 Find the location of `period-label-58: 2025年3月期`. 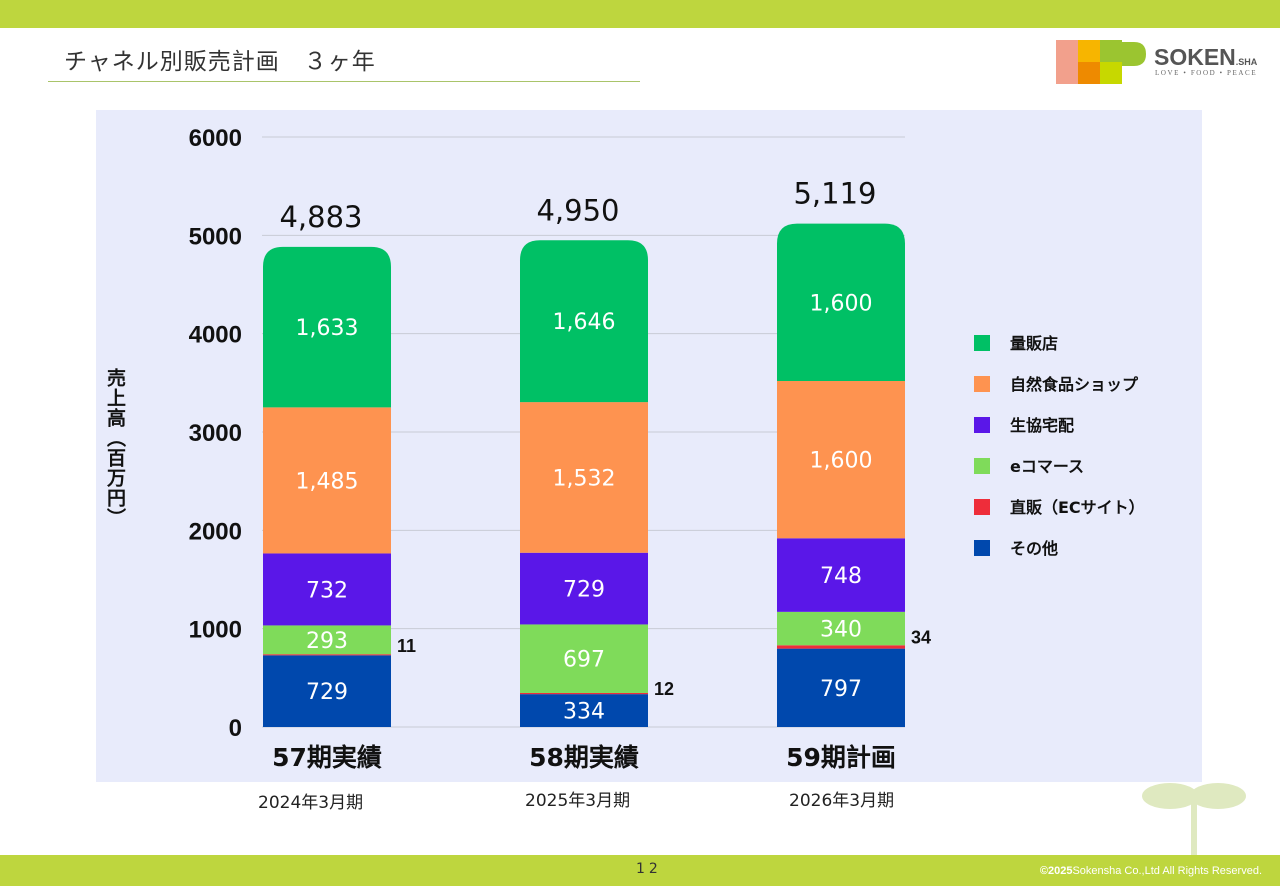

period-label-58: 2025年3月期 is located at coordinates (578, 801).